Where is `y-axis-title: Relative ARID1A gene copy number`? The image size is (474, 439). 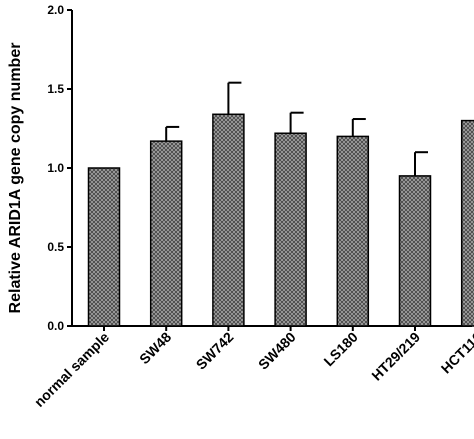
y-axis-title: Relative ARID1A gene copy number is located at coordinates (15, 178).